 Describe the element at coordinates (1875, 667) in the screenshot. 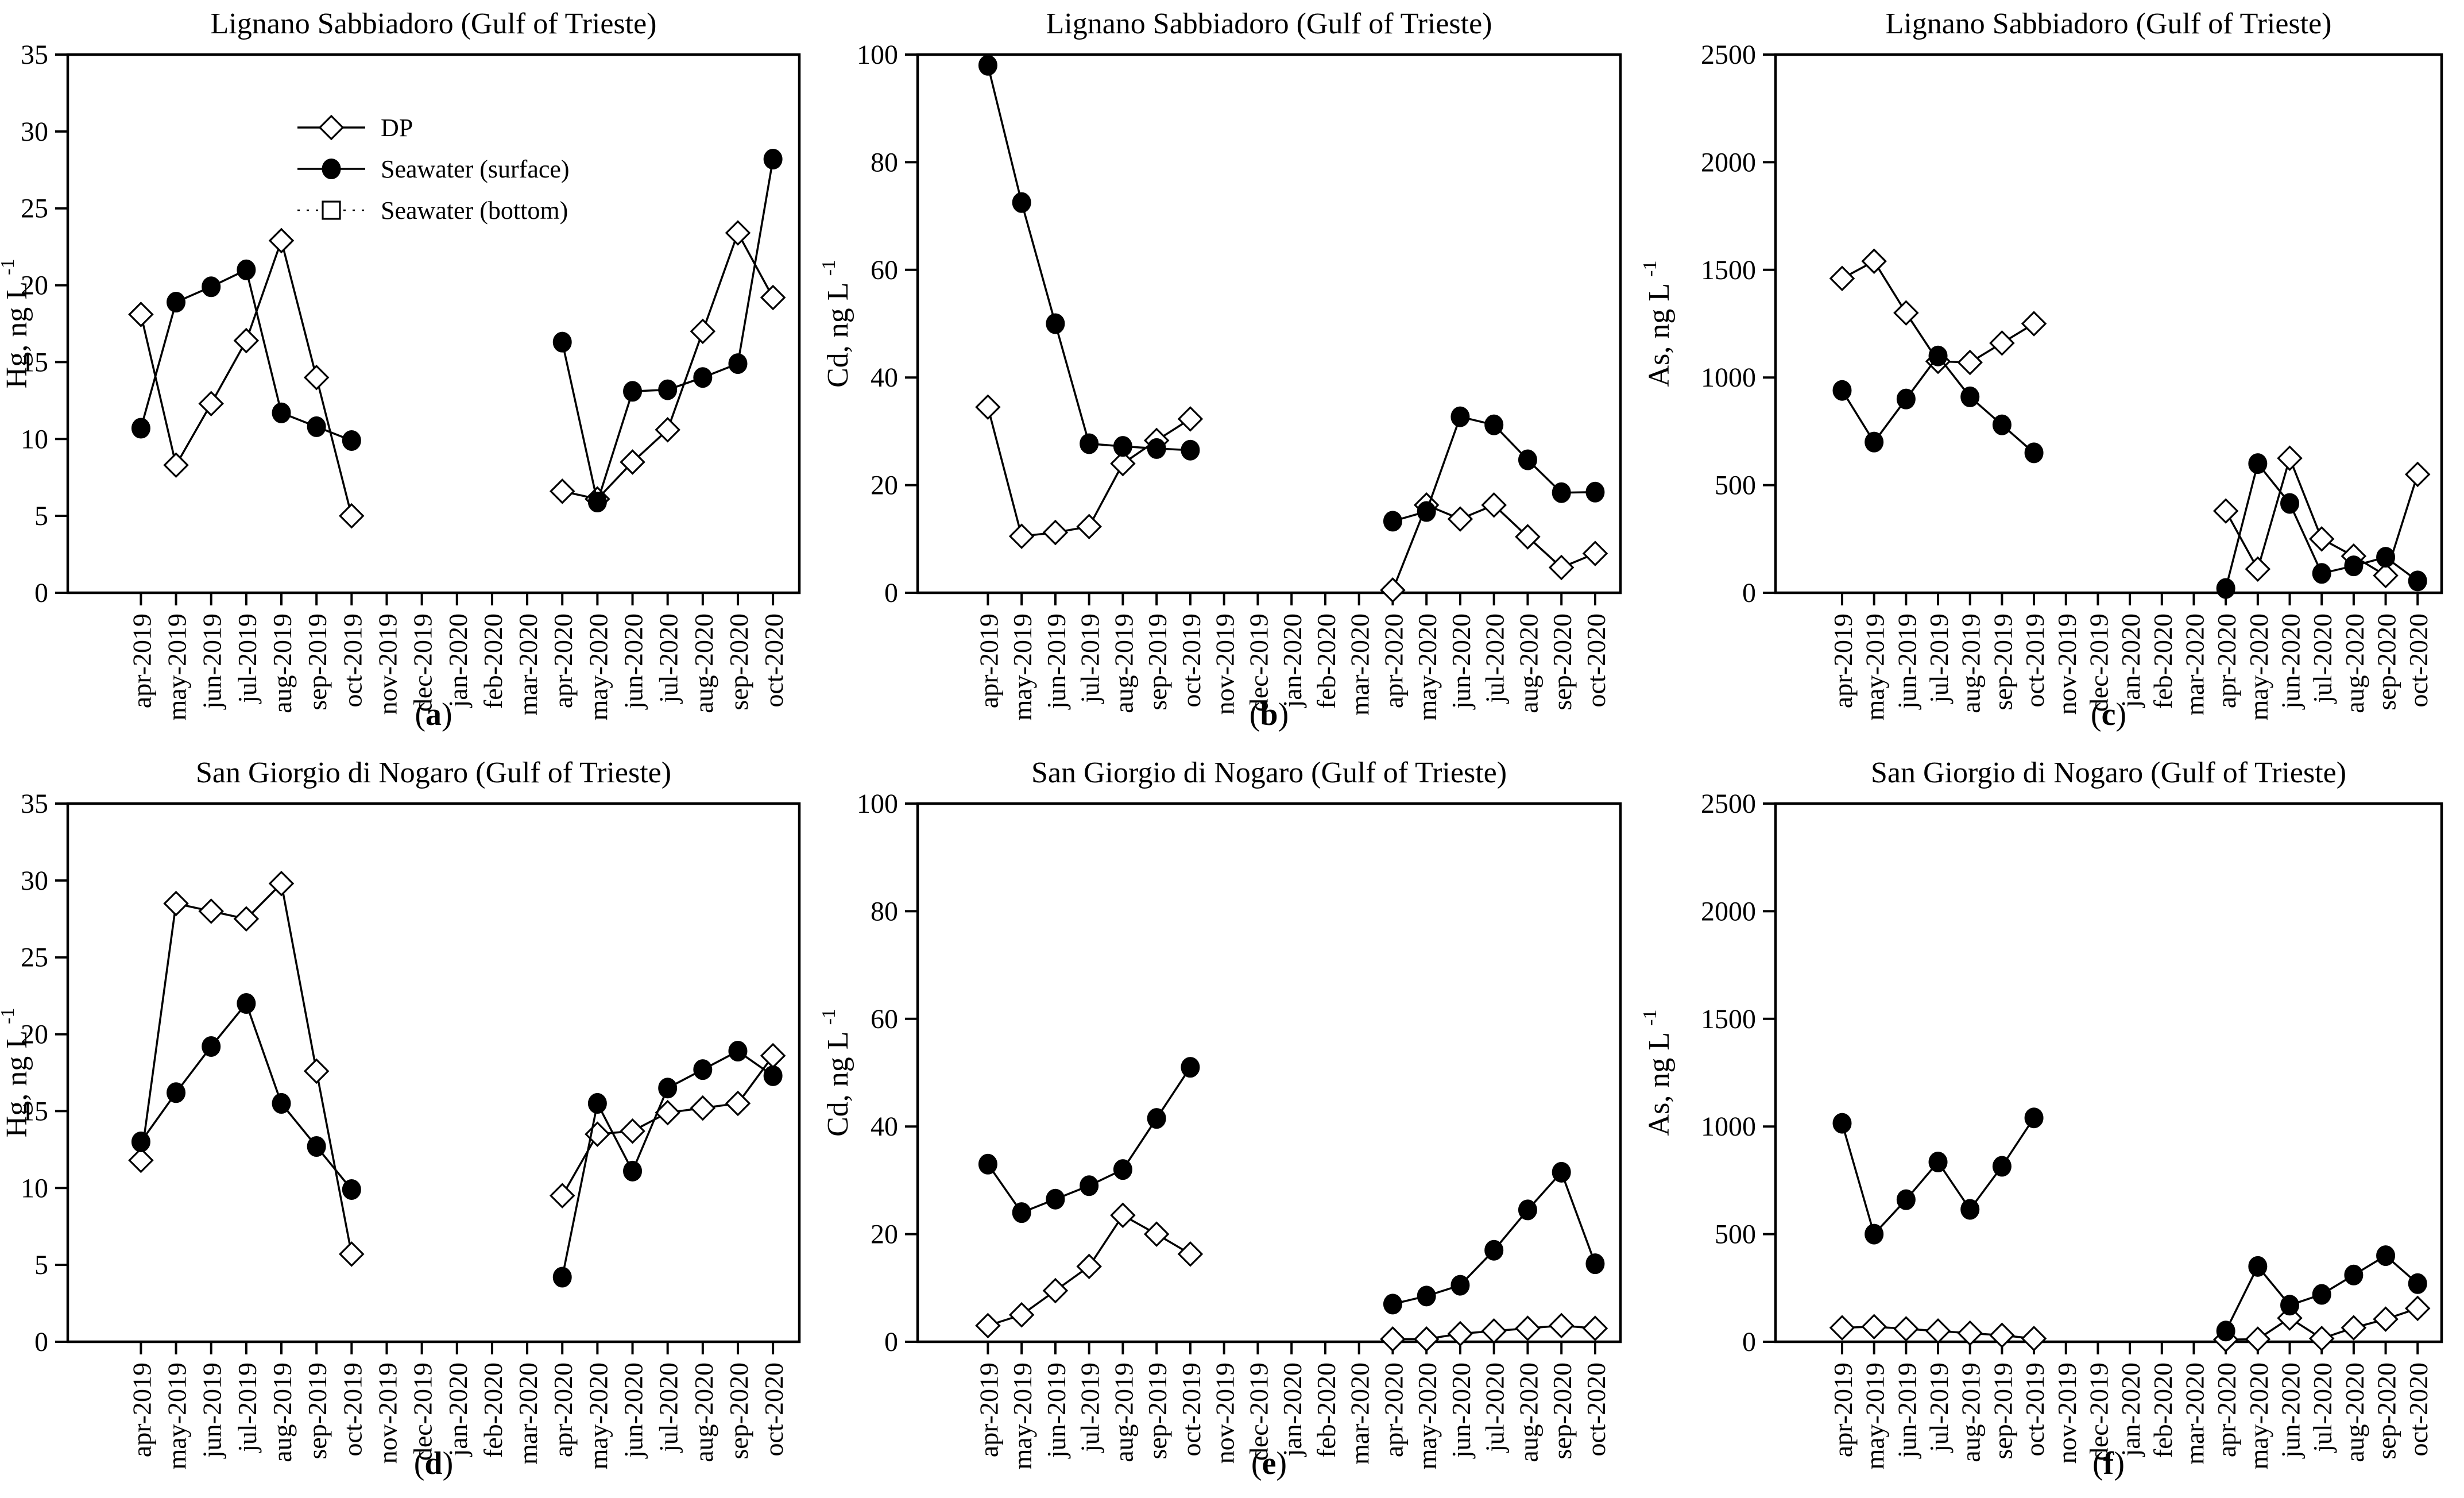

I see `x-tick-label: may-2019` at that location.